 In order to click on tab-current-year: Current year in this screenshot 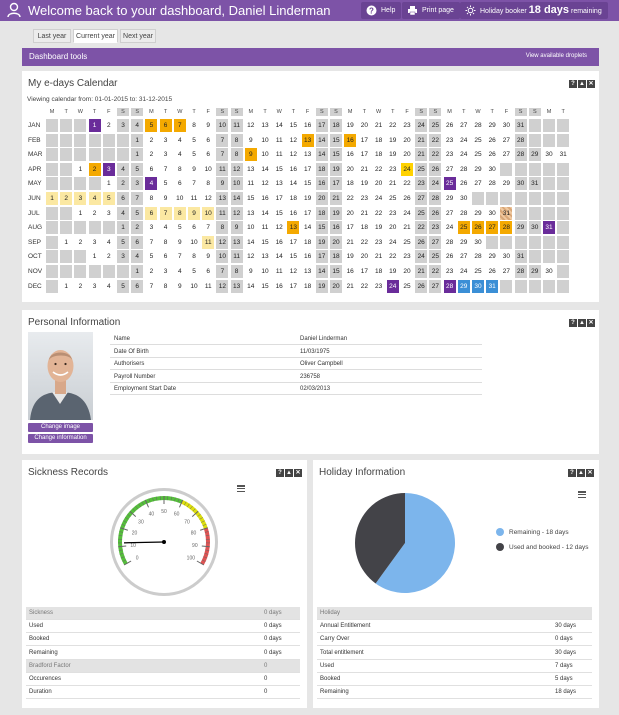, I will do `click(95, 36)`.